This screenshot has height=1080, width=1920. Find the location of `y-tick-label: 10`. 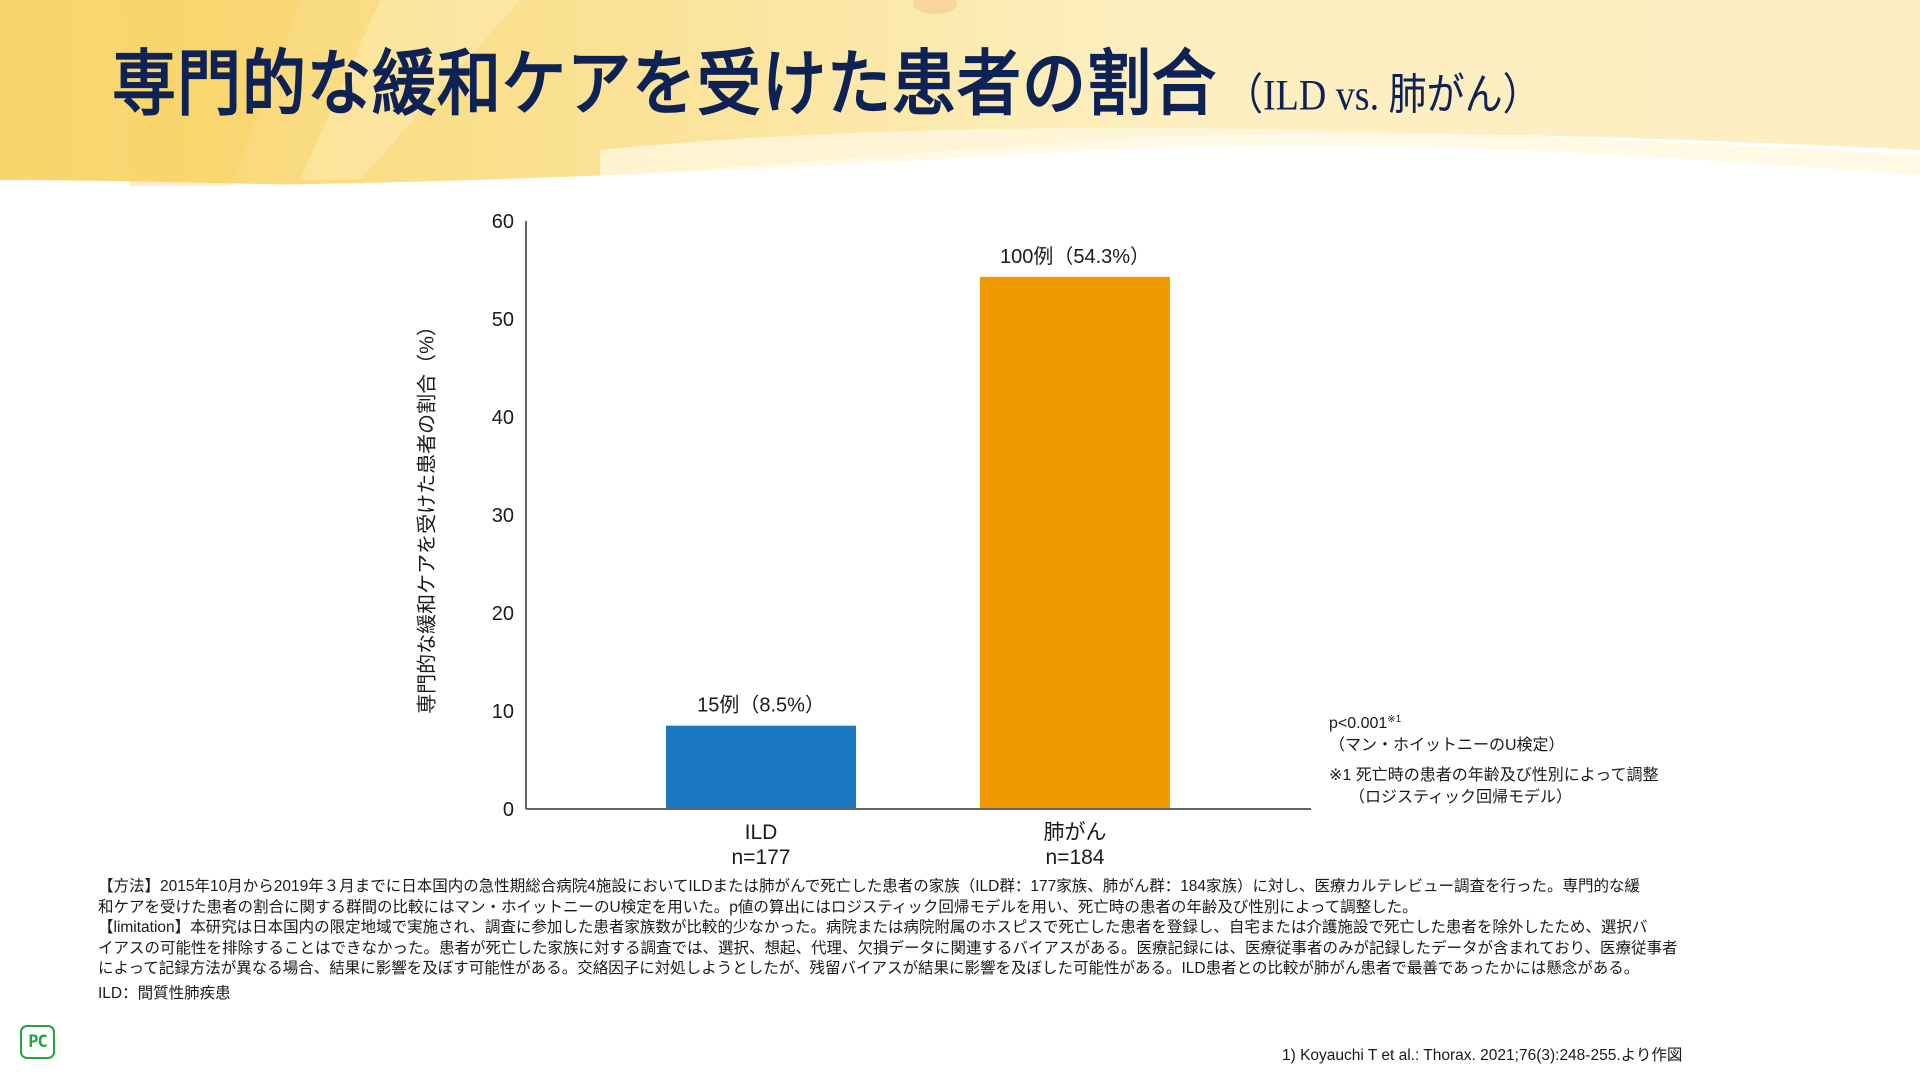

y-tick-label: 10 is located at coordinates (503, 712).